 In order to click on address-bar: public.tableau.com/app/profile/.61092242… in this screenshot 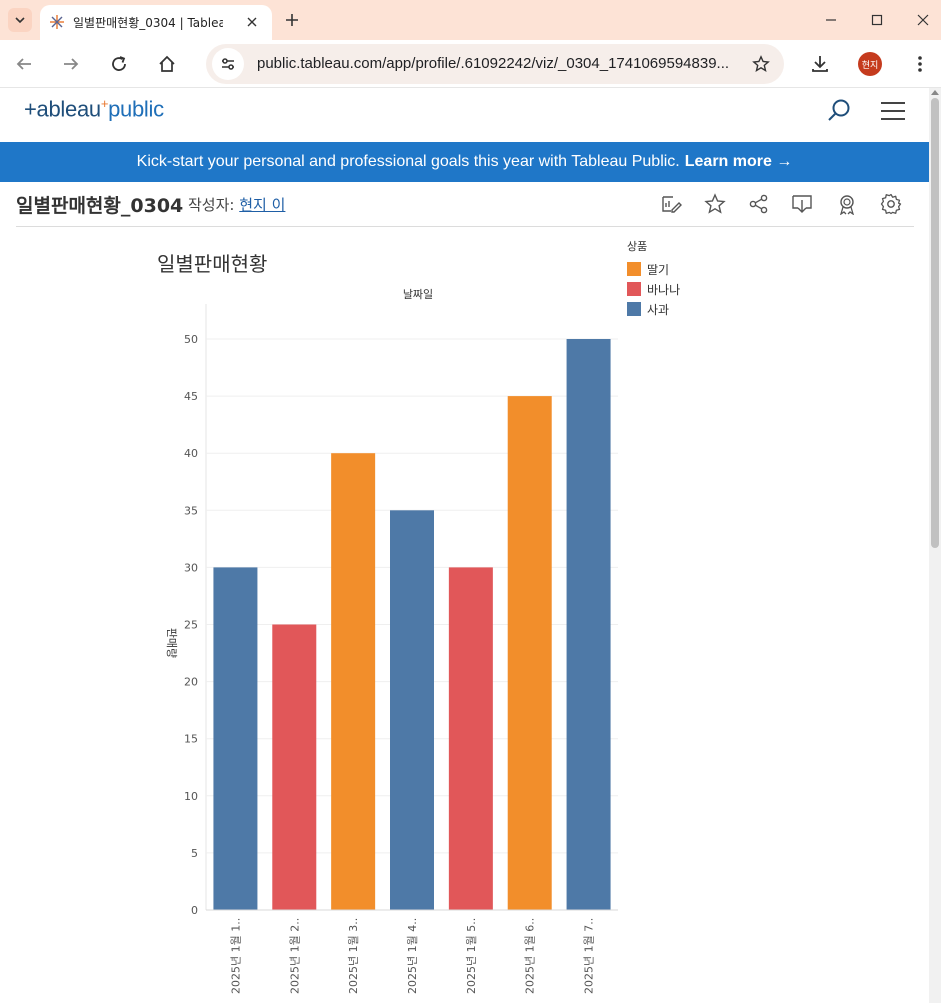, I will do `click(495, 64)`.